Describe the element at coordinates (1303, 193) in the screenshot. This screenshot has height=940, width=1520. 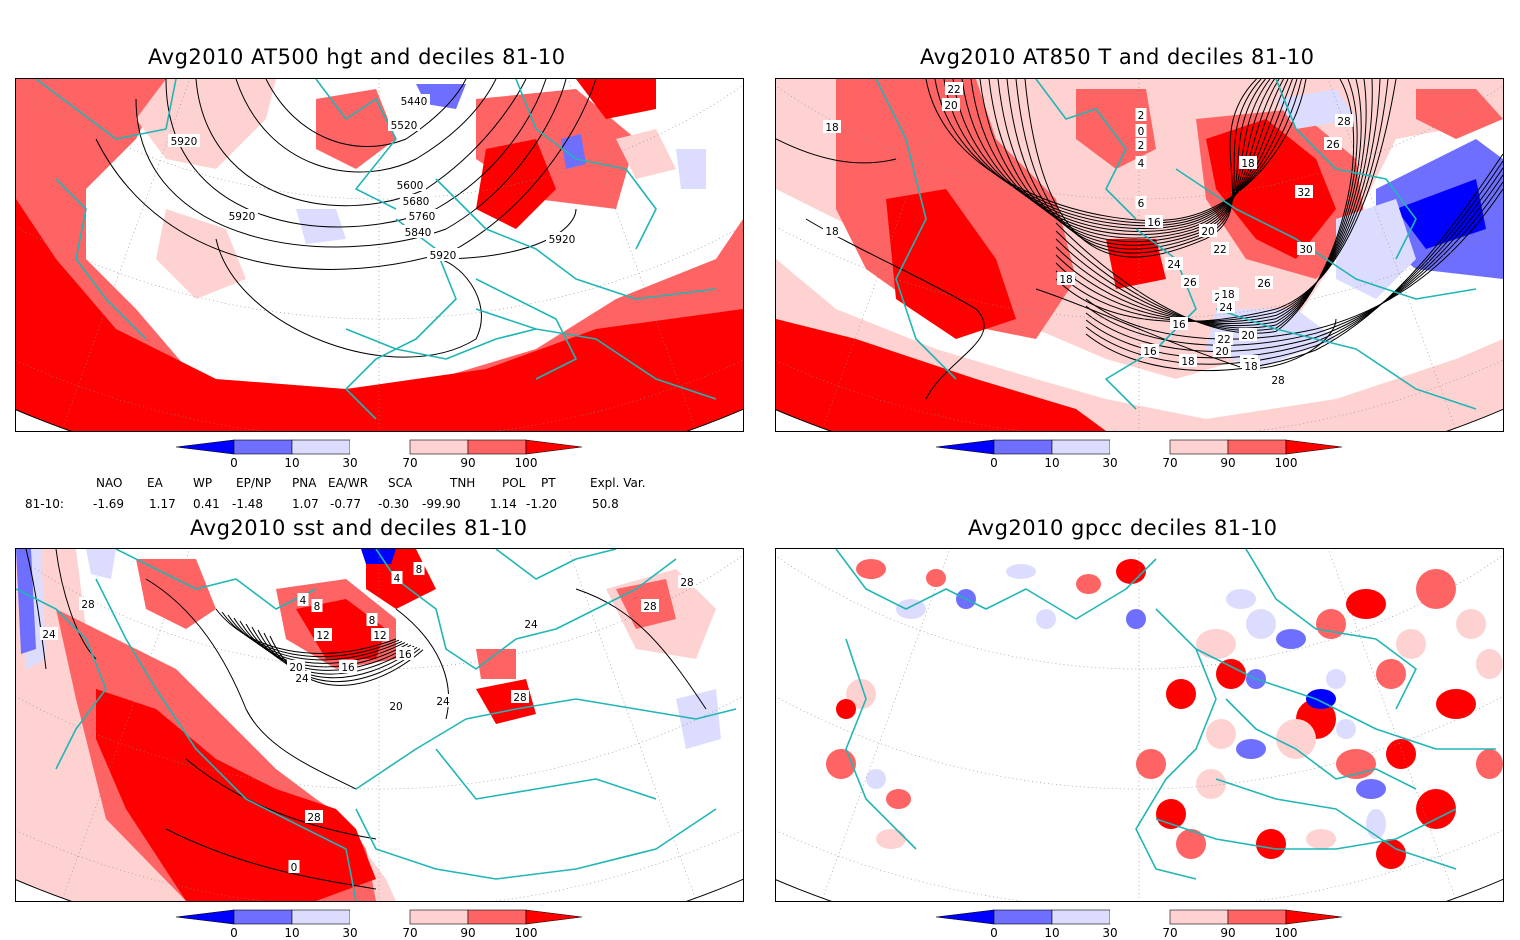
I see `contour-label: 32` at that location.